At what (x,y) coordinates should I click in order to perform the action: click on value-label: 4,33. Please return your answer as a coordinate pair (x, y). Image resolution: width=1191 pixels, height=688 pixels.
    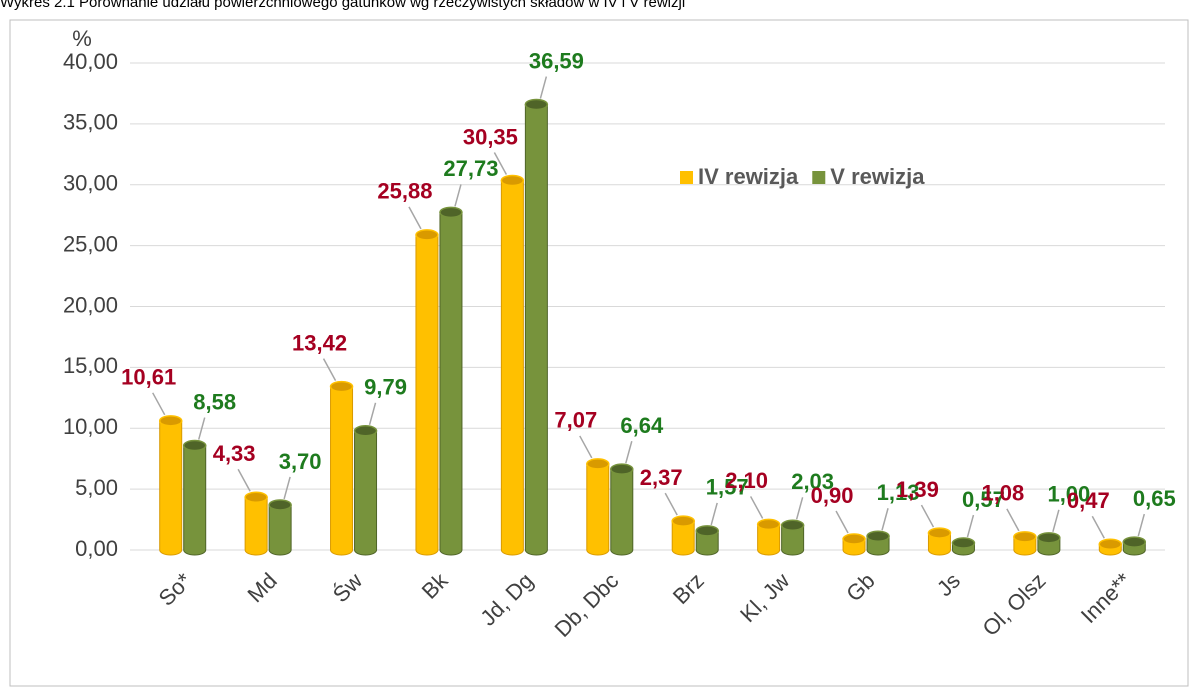
    Looking at the image, I should click on (234, 453).